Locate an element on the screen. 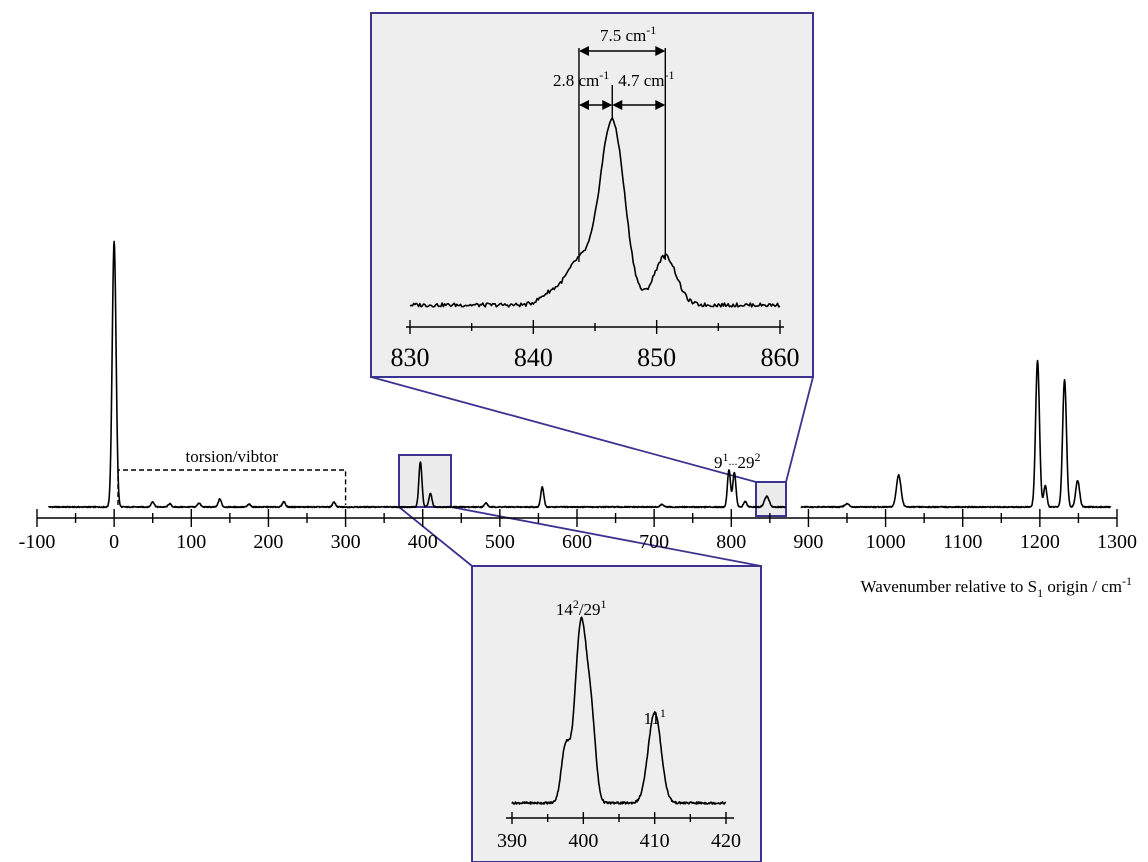  spacing-right-arrow-head-right is located at coordinates (660, 105).